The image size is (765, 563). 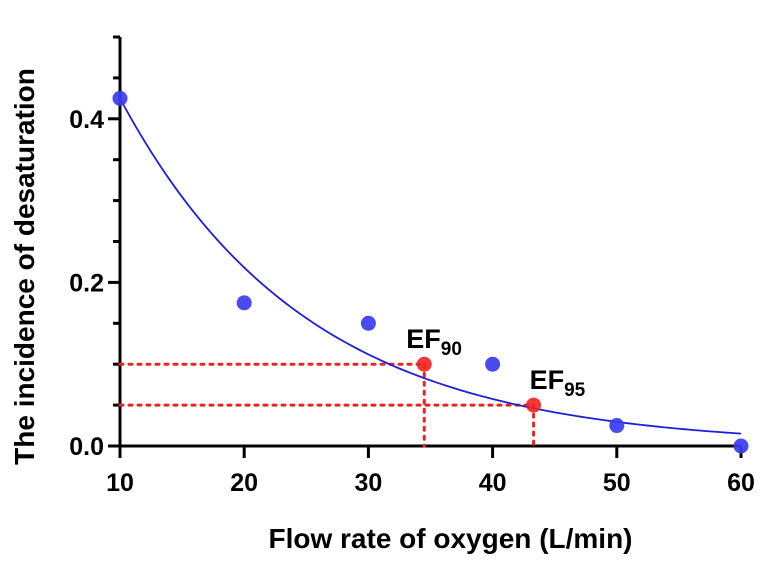 I want to click on annotations: EF90 EF95, so click(x=496, y=368).